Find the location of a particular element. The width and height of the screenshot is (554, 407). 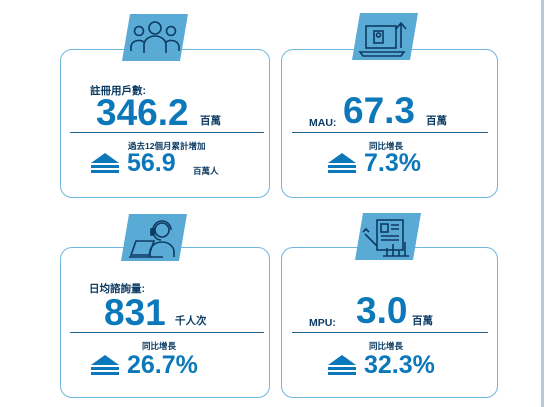

value-mpu: 3.0 is located at coordinates (382, 310).